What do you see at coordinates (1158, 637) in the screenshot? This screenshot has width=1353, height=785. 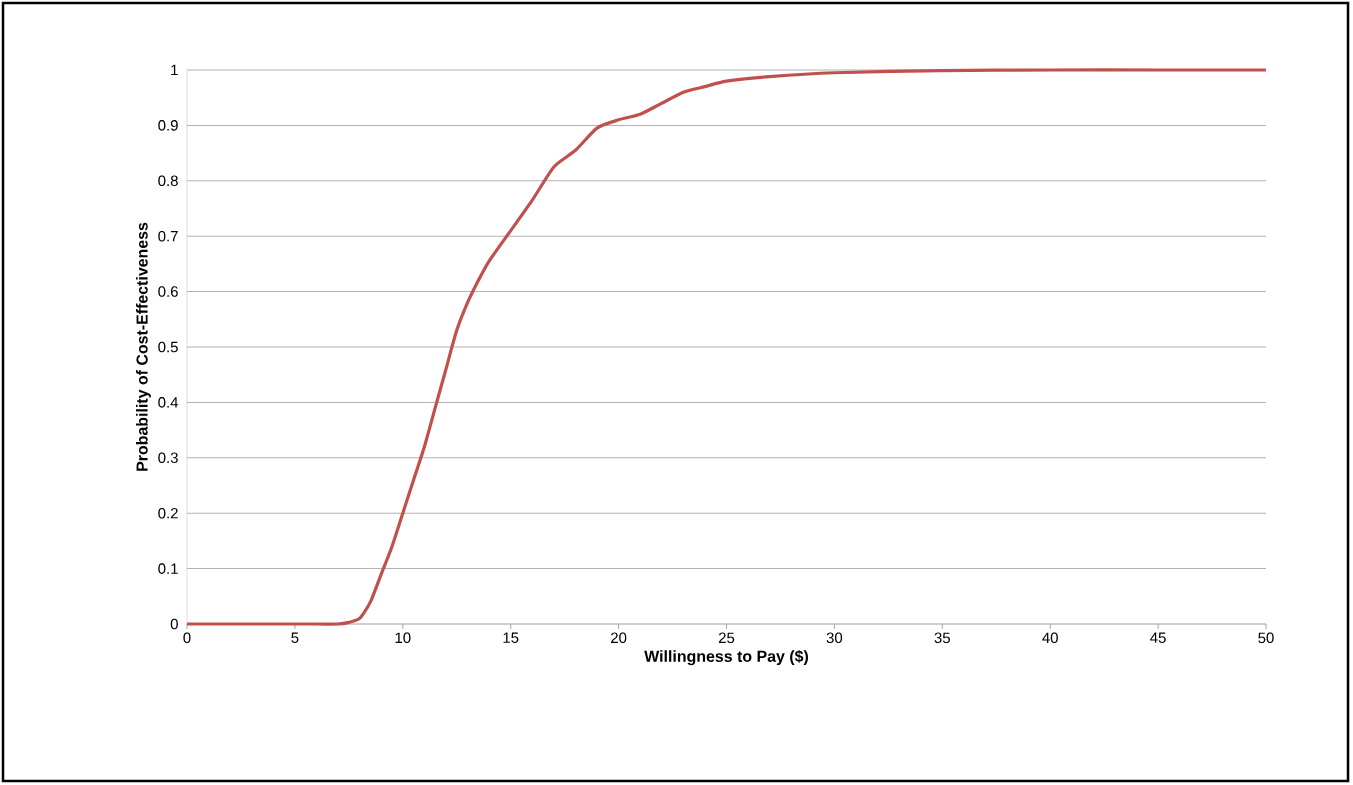 I see `x-tick-label: 45` at bounding box center [1158, 637].